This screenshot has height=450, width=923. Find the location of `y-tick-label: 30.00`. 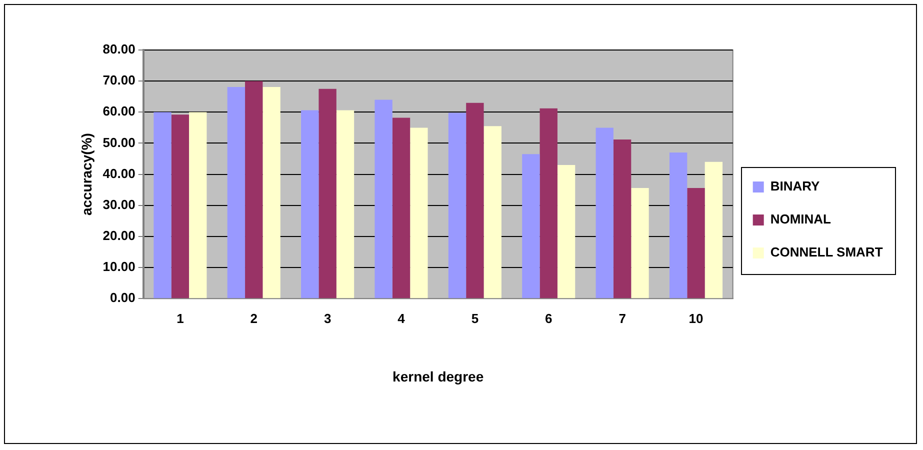

y-tick-label: 30.00 is located at coordinates (119, 204).